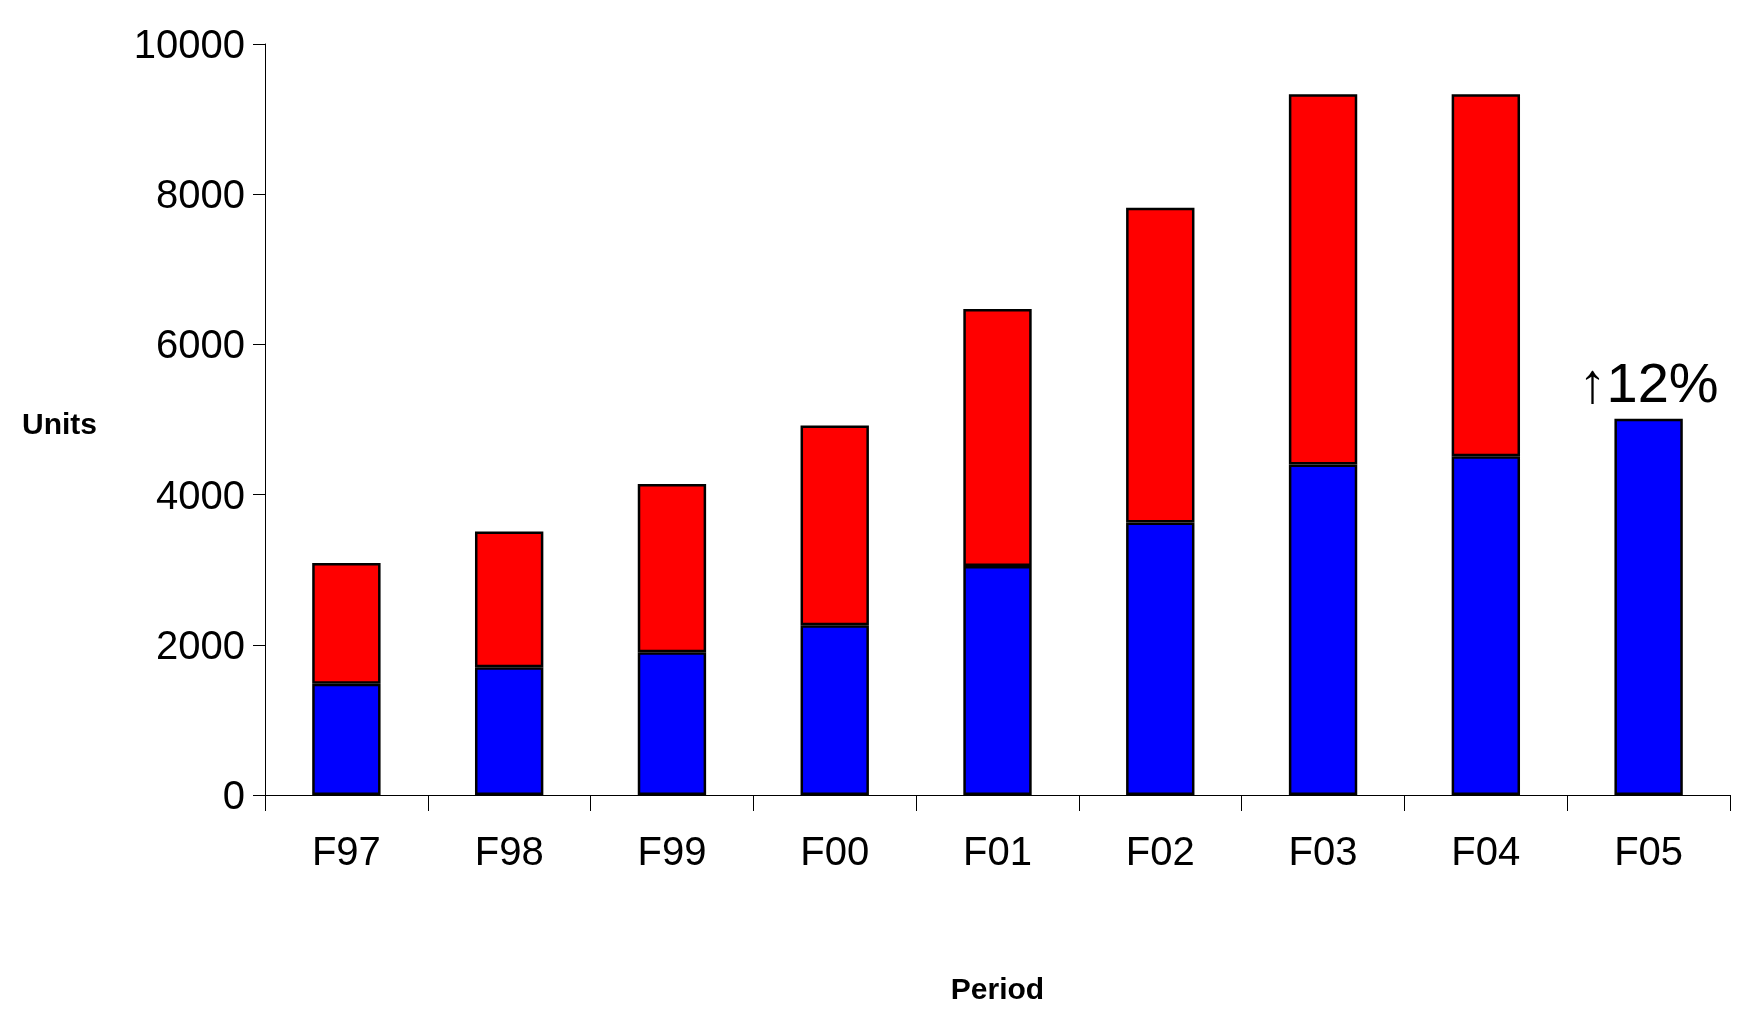 This screenshot has height=1016, width=1752. I want to click on y-tick-label: 2000, so click(200, 644).